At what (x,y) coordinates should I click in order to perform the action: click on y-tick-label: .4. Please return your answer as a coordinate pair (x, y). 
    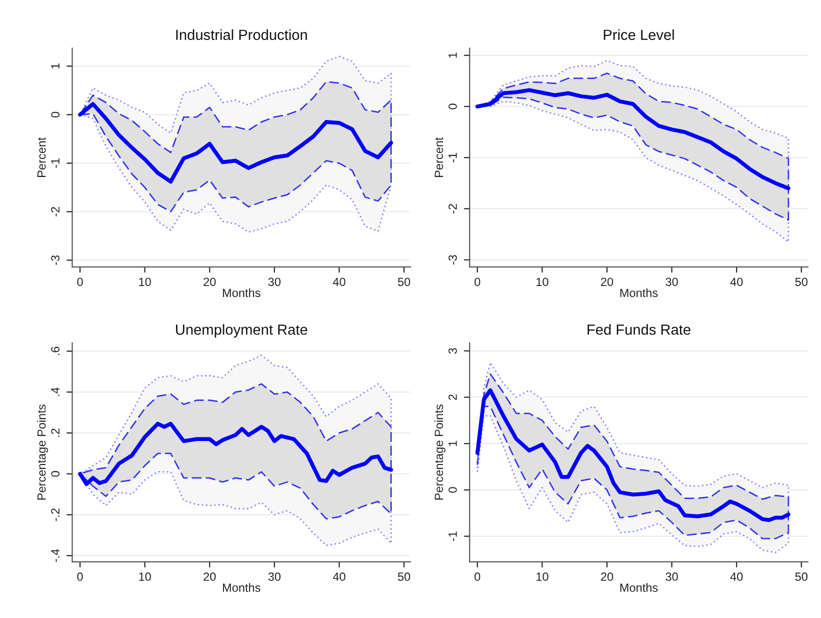
    Looking at the image, I should click on (55, 391).